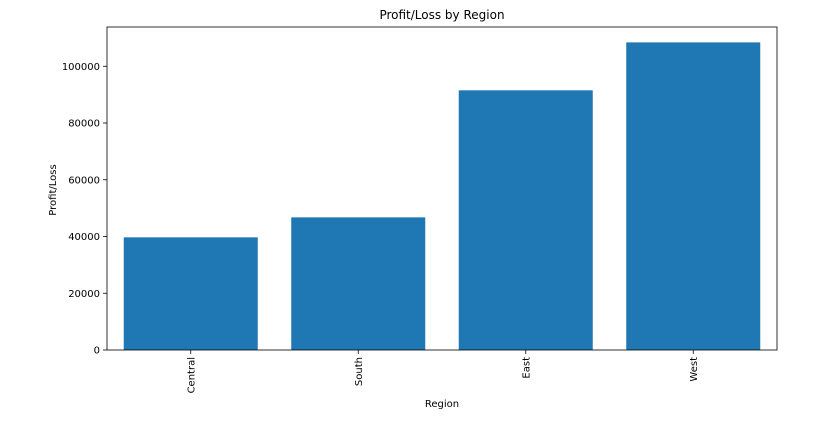 The width and height of the screenshot is (837, 424). Describe the element at coordinates (53, 189) in the screenshot. I see `y-axis-title: Profit/Loss` at that location.